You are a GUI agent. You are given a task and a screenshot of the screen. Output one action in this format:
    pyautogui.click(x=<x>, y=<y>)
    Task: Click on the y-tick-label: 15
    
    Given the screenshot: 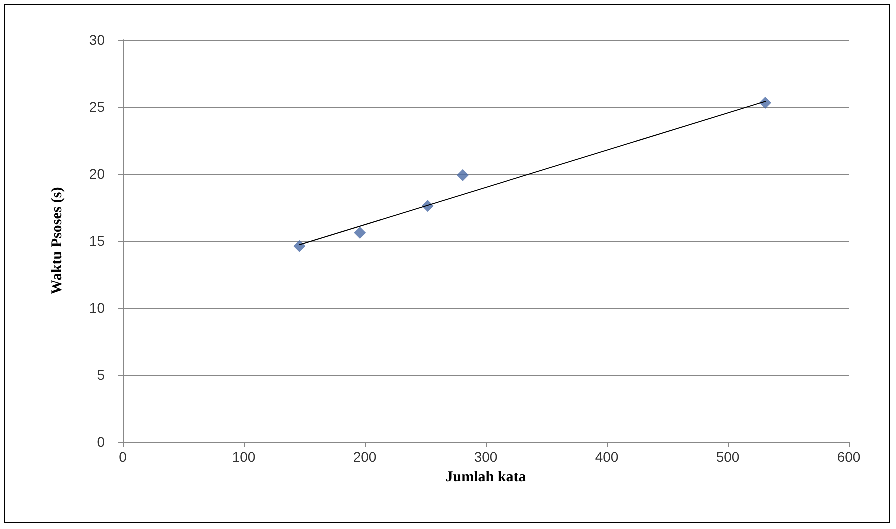 What is the action you would take?
    pyautogui.click(x=97, y=241)
    